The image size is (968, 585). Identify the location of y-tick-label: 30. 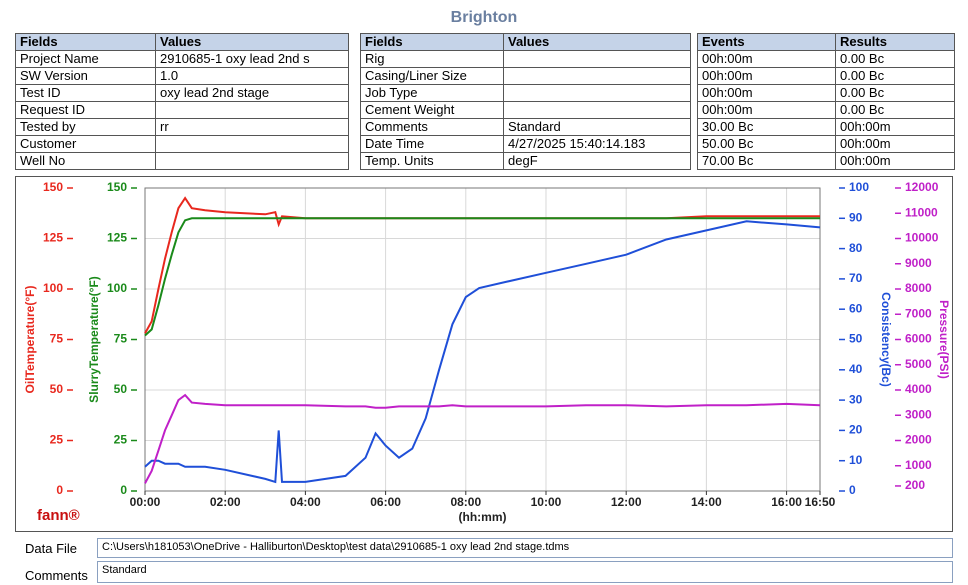
(856, 399).